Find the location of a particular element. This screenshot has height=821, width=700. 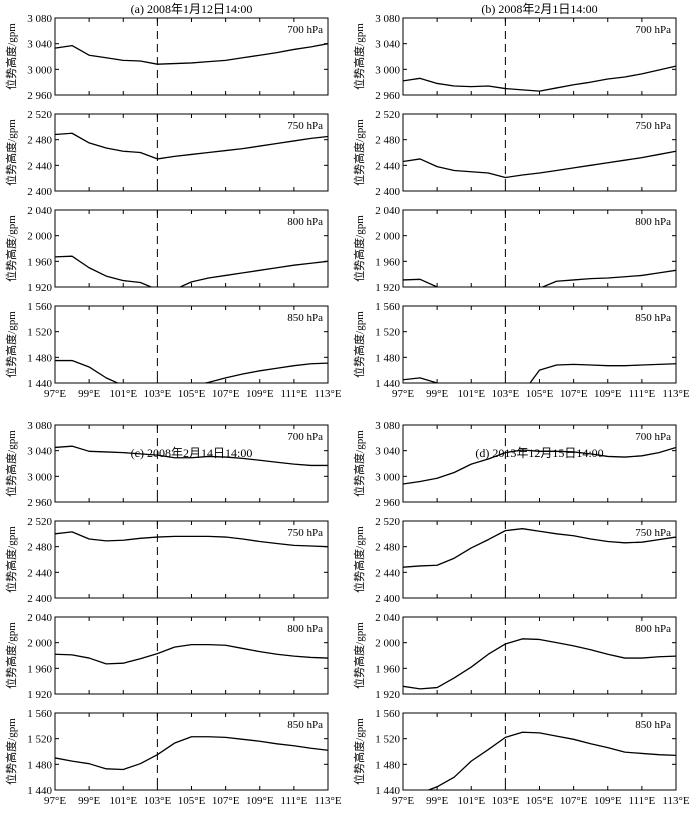

panel-2: 1 920 1 960 2 000 2 040 800 hPa 位势高度/gpm is located at coordinates (166, 656).